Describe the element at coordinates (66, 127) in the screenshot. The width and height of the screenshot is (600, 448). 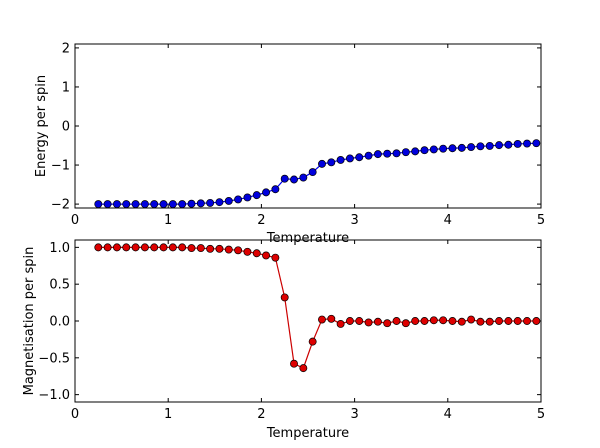
I see `y-tick-label: 0` at that location.